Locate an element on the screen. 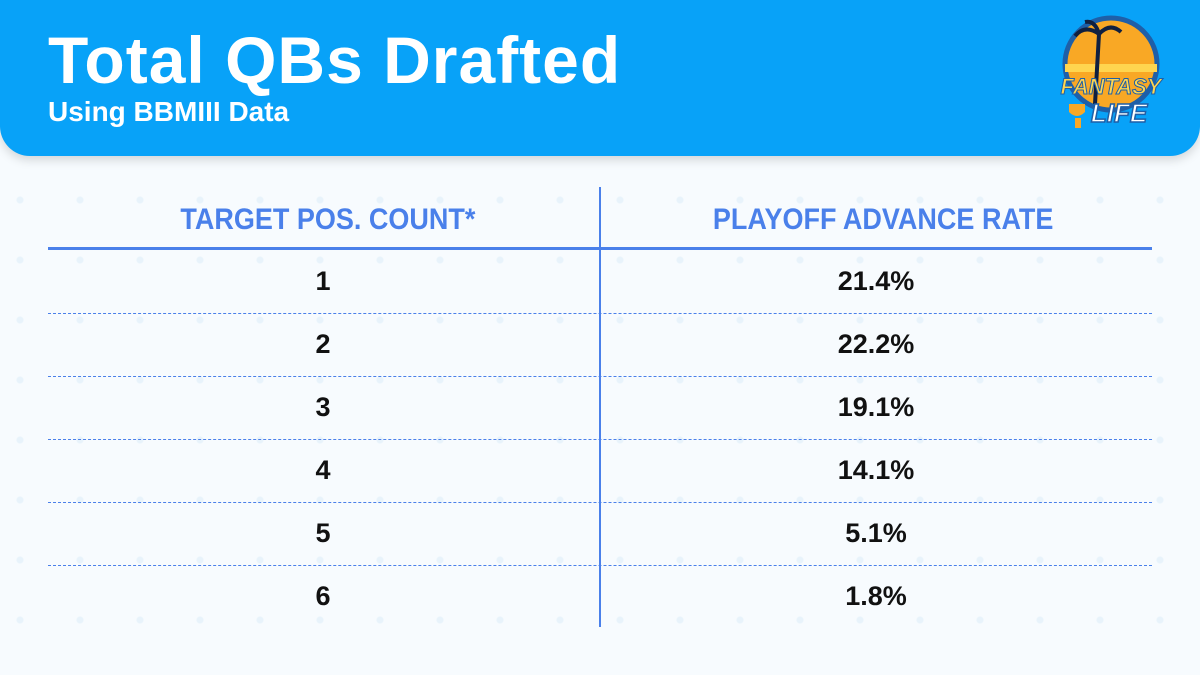  column-header-target-pos-count: TARGET POS. COUNT* is located at coordinates (328, 219).